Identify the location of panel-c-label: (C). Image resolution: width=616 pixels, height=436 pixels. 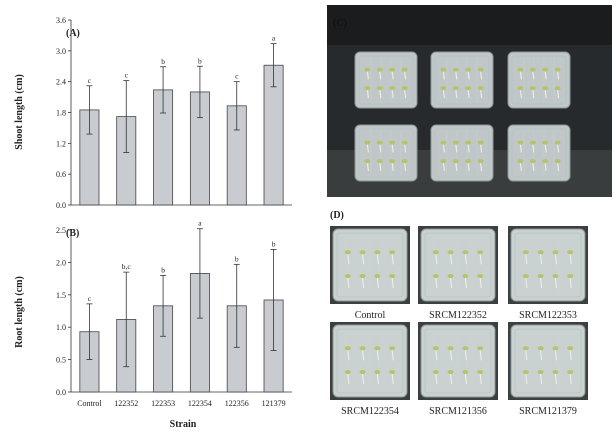
(340, 23).